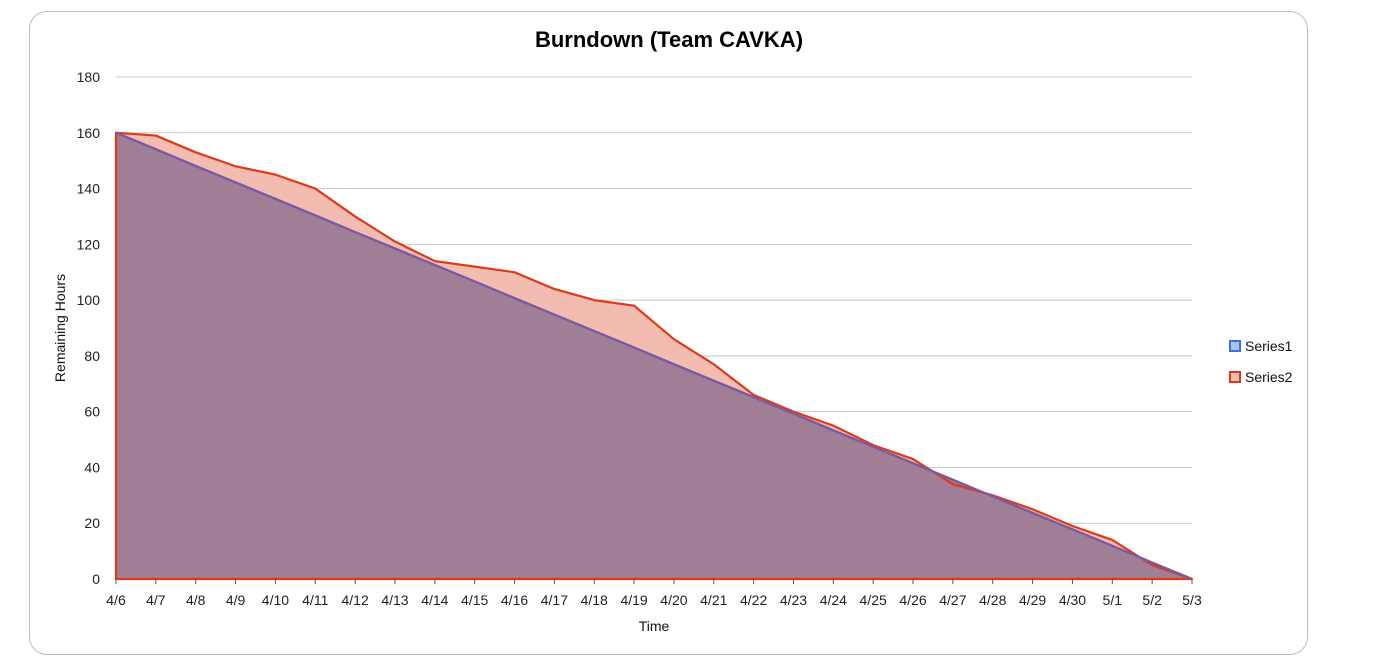 The width and height of the screenshot is (1378, 672). I want to click on x-tick-label: 4/14, so click(434, 600).